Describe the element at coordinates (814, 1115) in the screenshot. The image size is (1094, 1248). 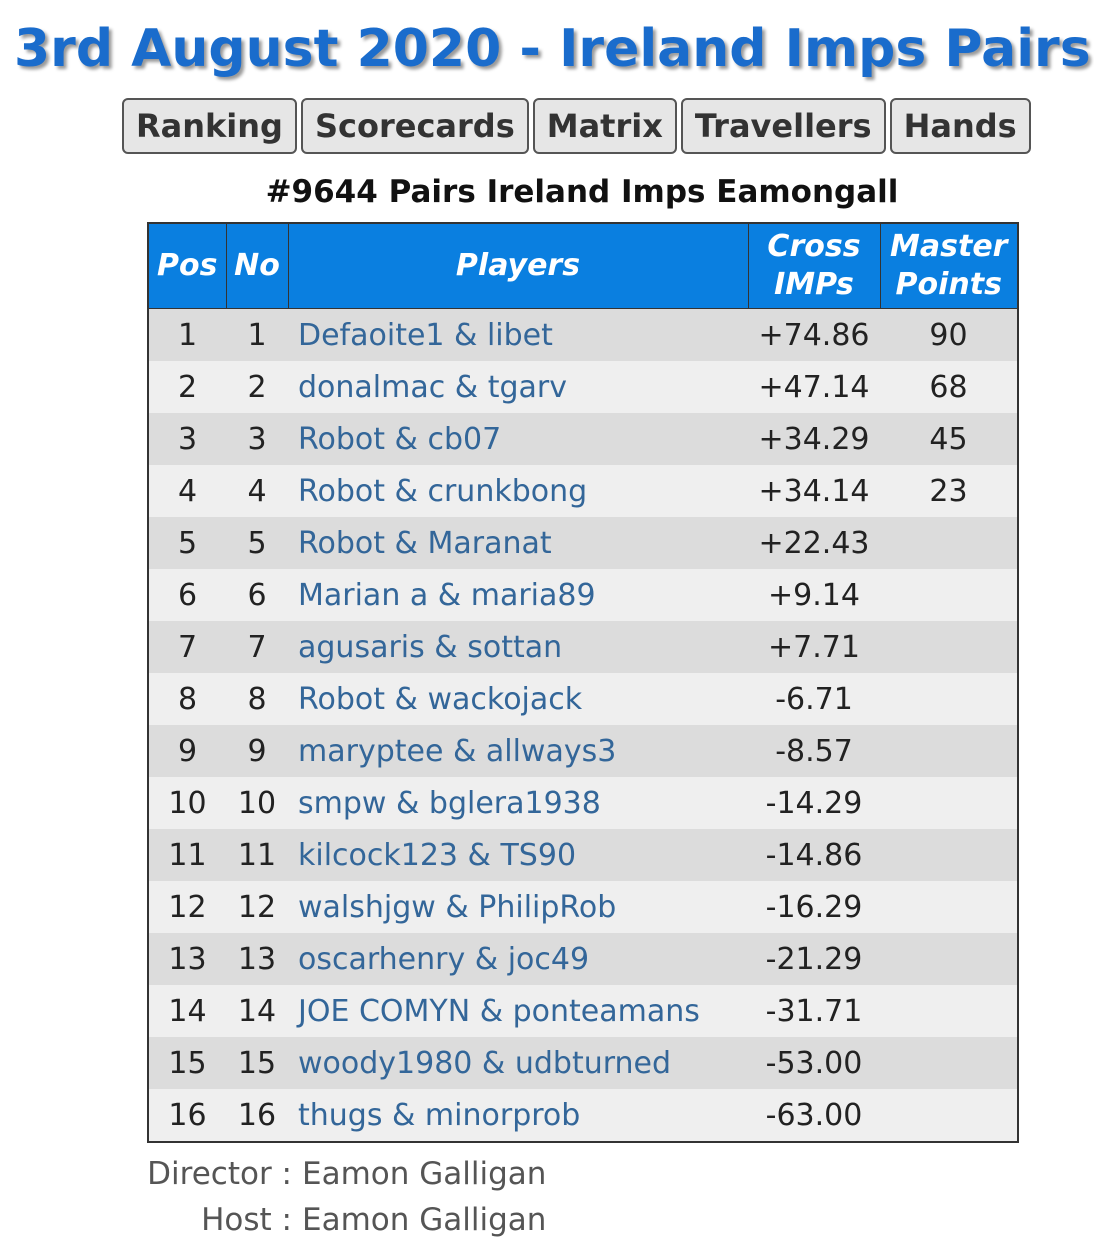
I see `table-cell: -63.00` at that location.